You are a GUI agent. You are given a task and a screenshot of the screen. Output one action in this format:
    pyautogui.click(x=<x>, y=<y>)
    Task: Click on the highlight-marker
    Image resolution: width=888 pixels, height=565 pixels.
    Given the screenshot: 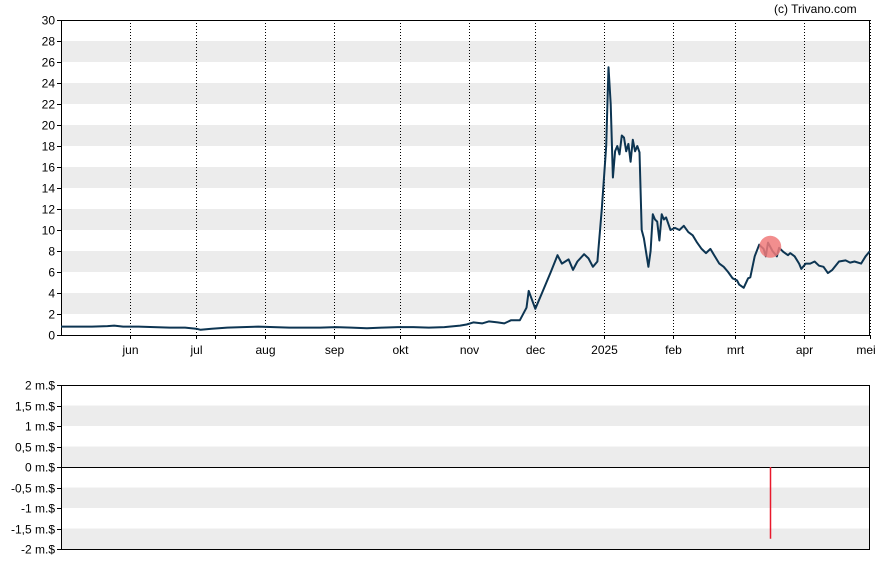 What is the action you would take?
    pyautogui.click(x=770, y=246)
    